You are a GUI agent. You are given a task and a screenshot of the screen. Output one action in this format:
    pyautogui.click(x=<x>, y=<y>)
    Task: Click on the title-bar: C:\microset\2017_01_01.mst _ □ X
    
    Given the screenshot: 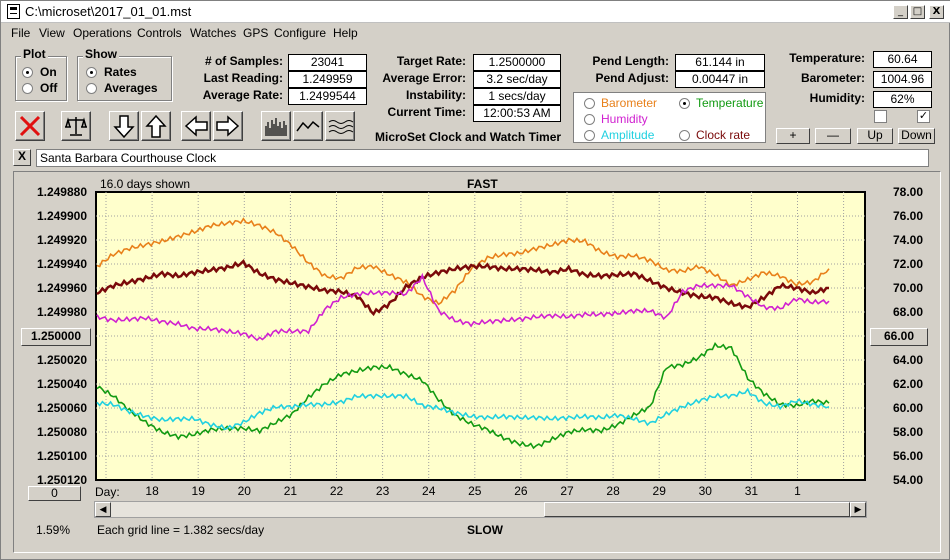 What is the action you would take?
    pyautogui.click(x=475, y=12)
    